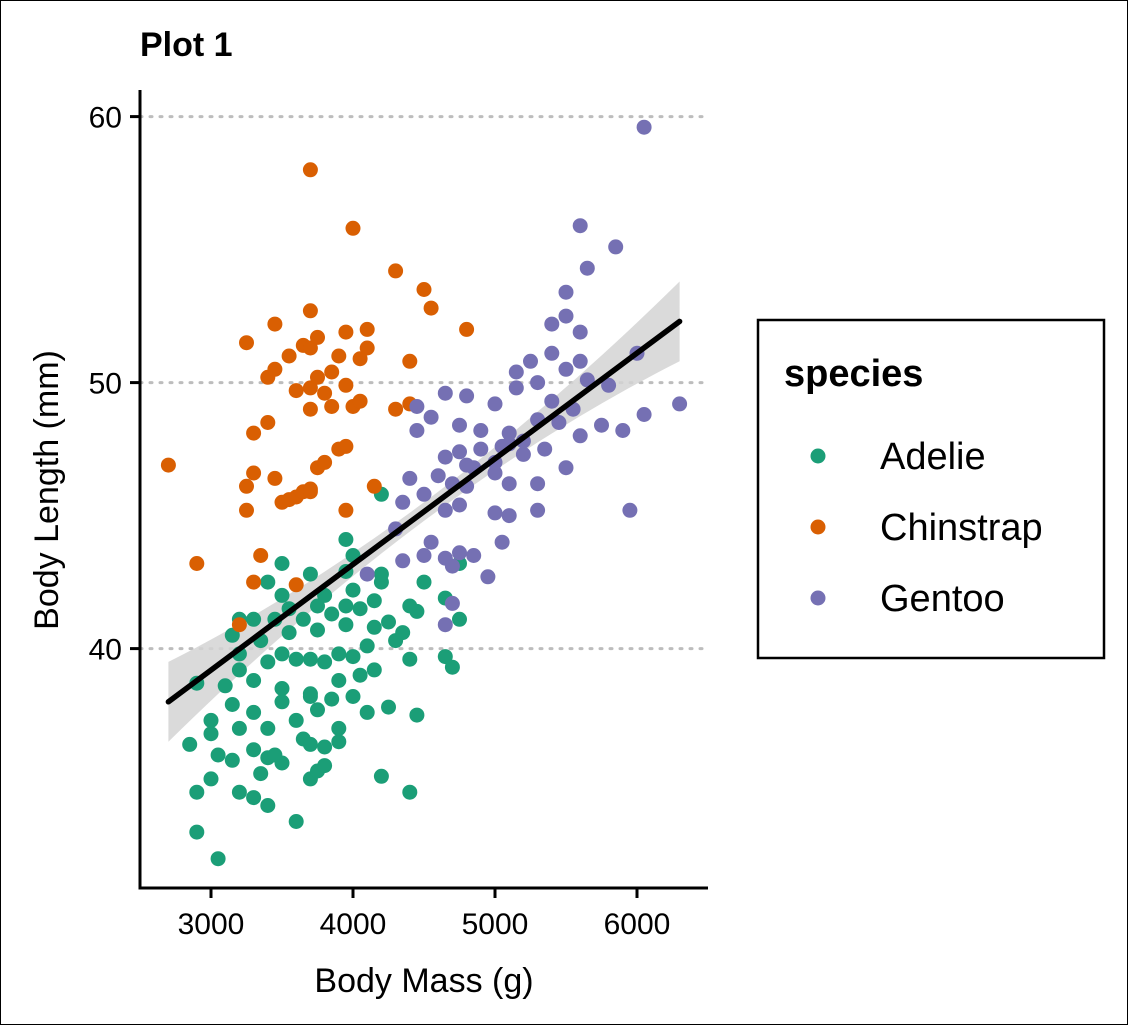  I want to click on legend-label-adelie: Adelie, so click(933, 457).